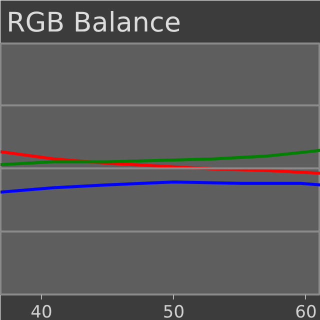 Image resolution: width=320 pixels, height=320 pixels. I want to click on x-tick-label: 60, so click(306, 311).